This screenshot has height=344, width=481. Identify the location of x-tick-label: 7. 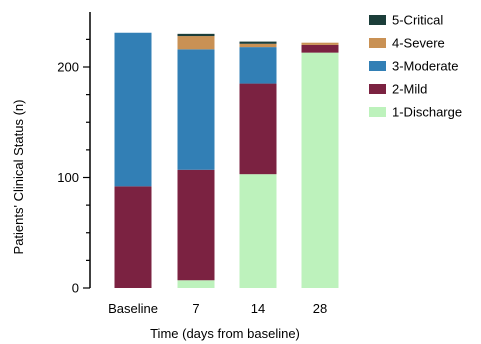
(195, 308).